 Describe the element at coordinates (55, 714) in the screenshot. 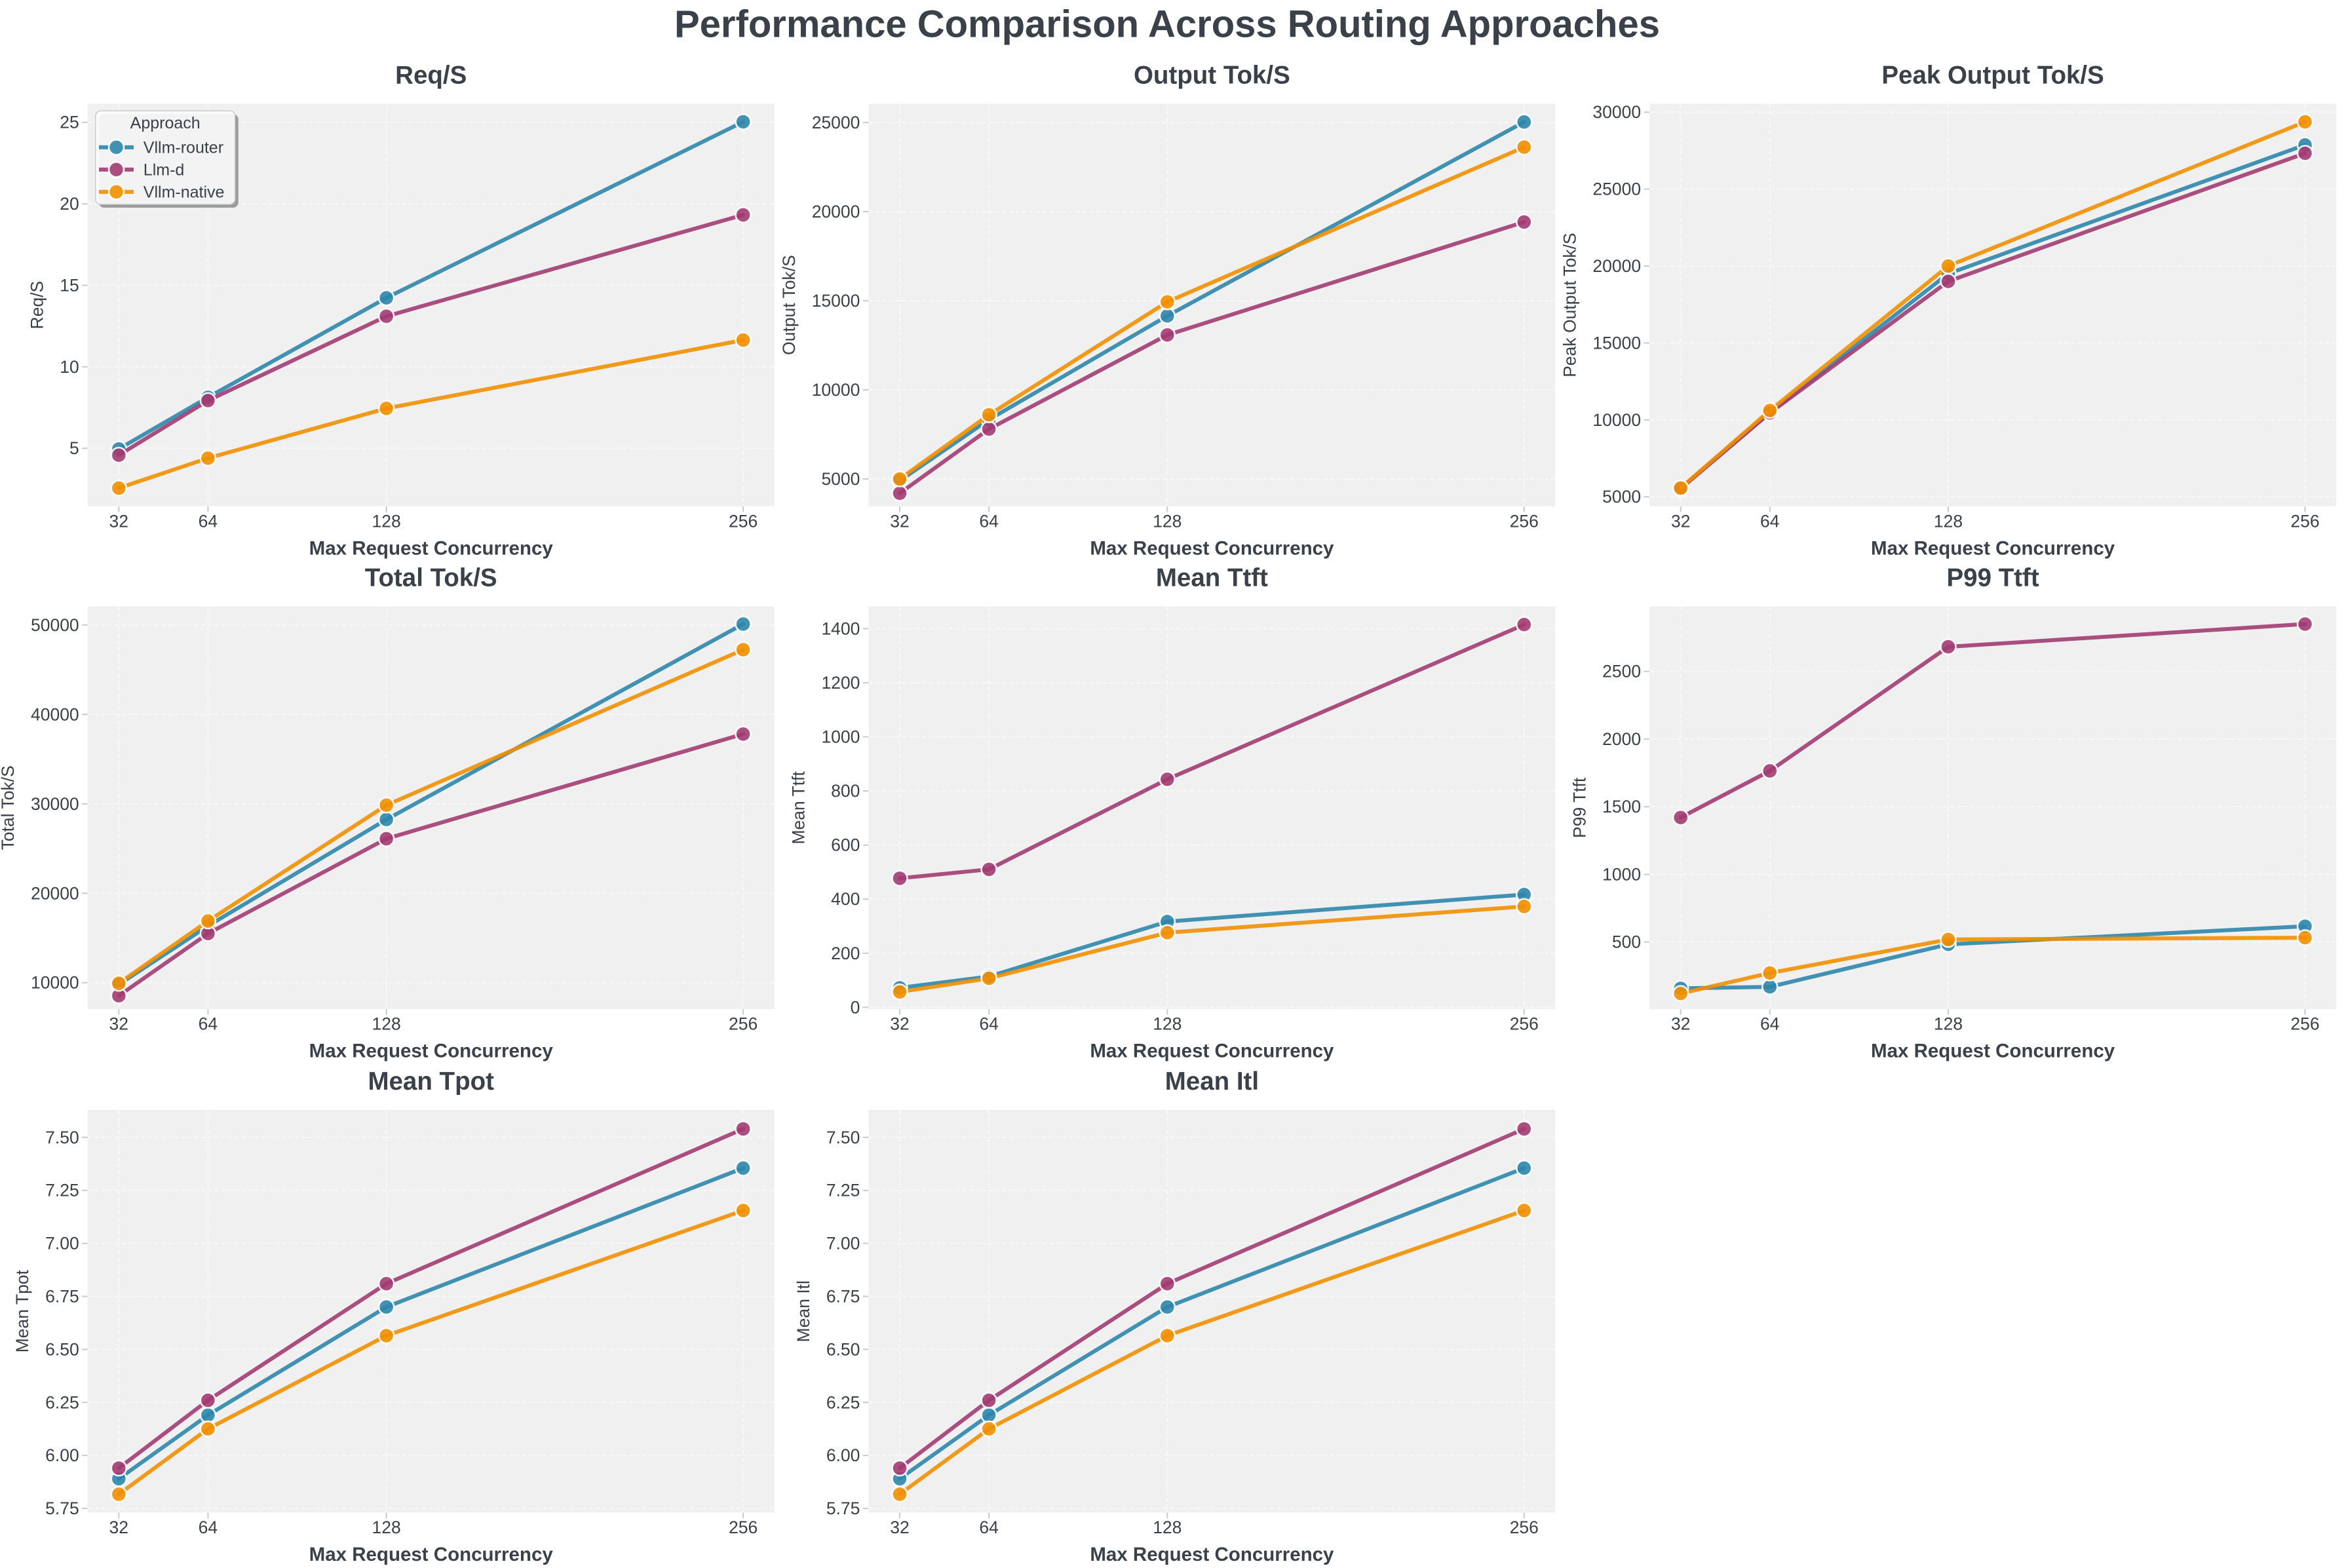

I see `svg-text: 40000` at that location.